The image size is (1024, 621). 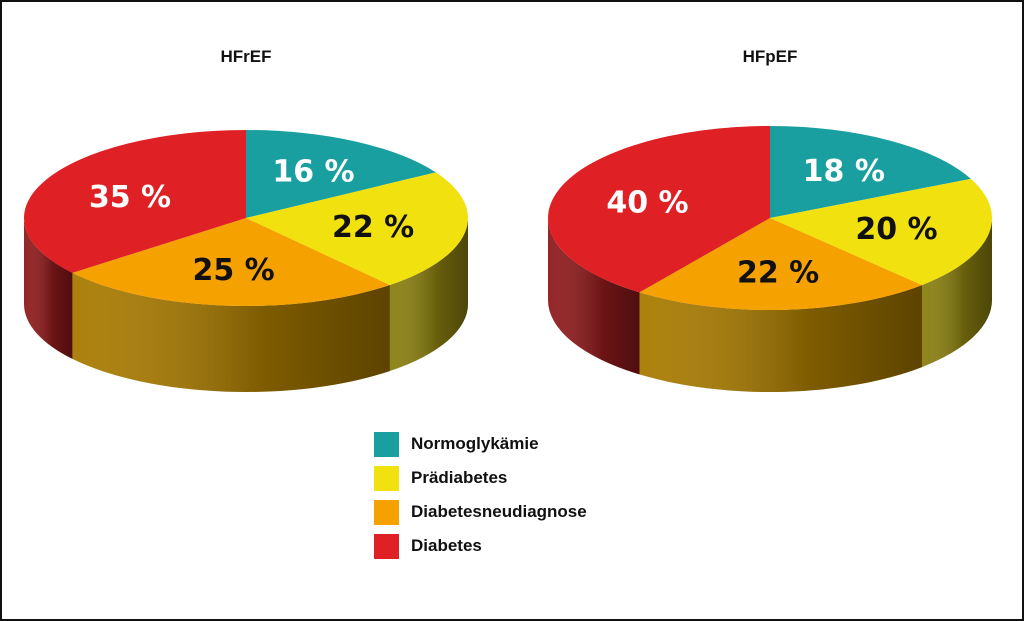 What do you see at coordinates (778, 272) in the screenshot?
I see `slice-label-hfpef-diabetesneudiagnose: 22 %` at bounding box center [778, 272].